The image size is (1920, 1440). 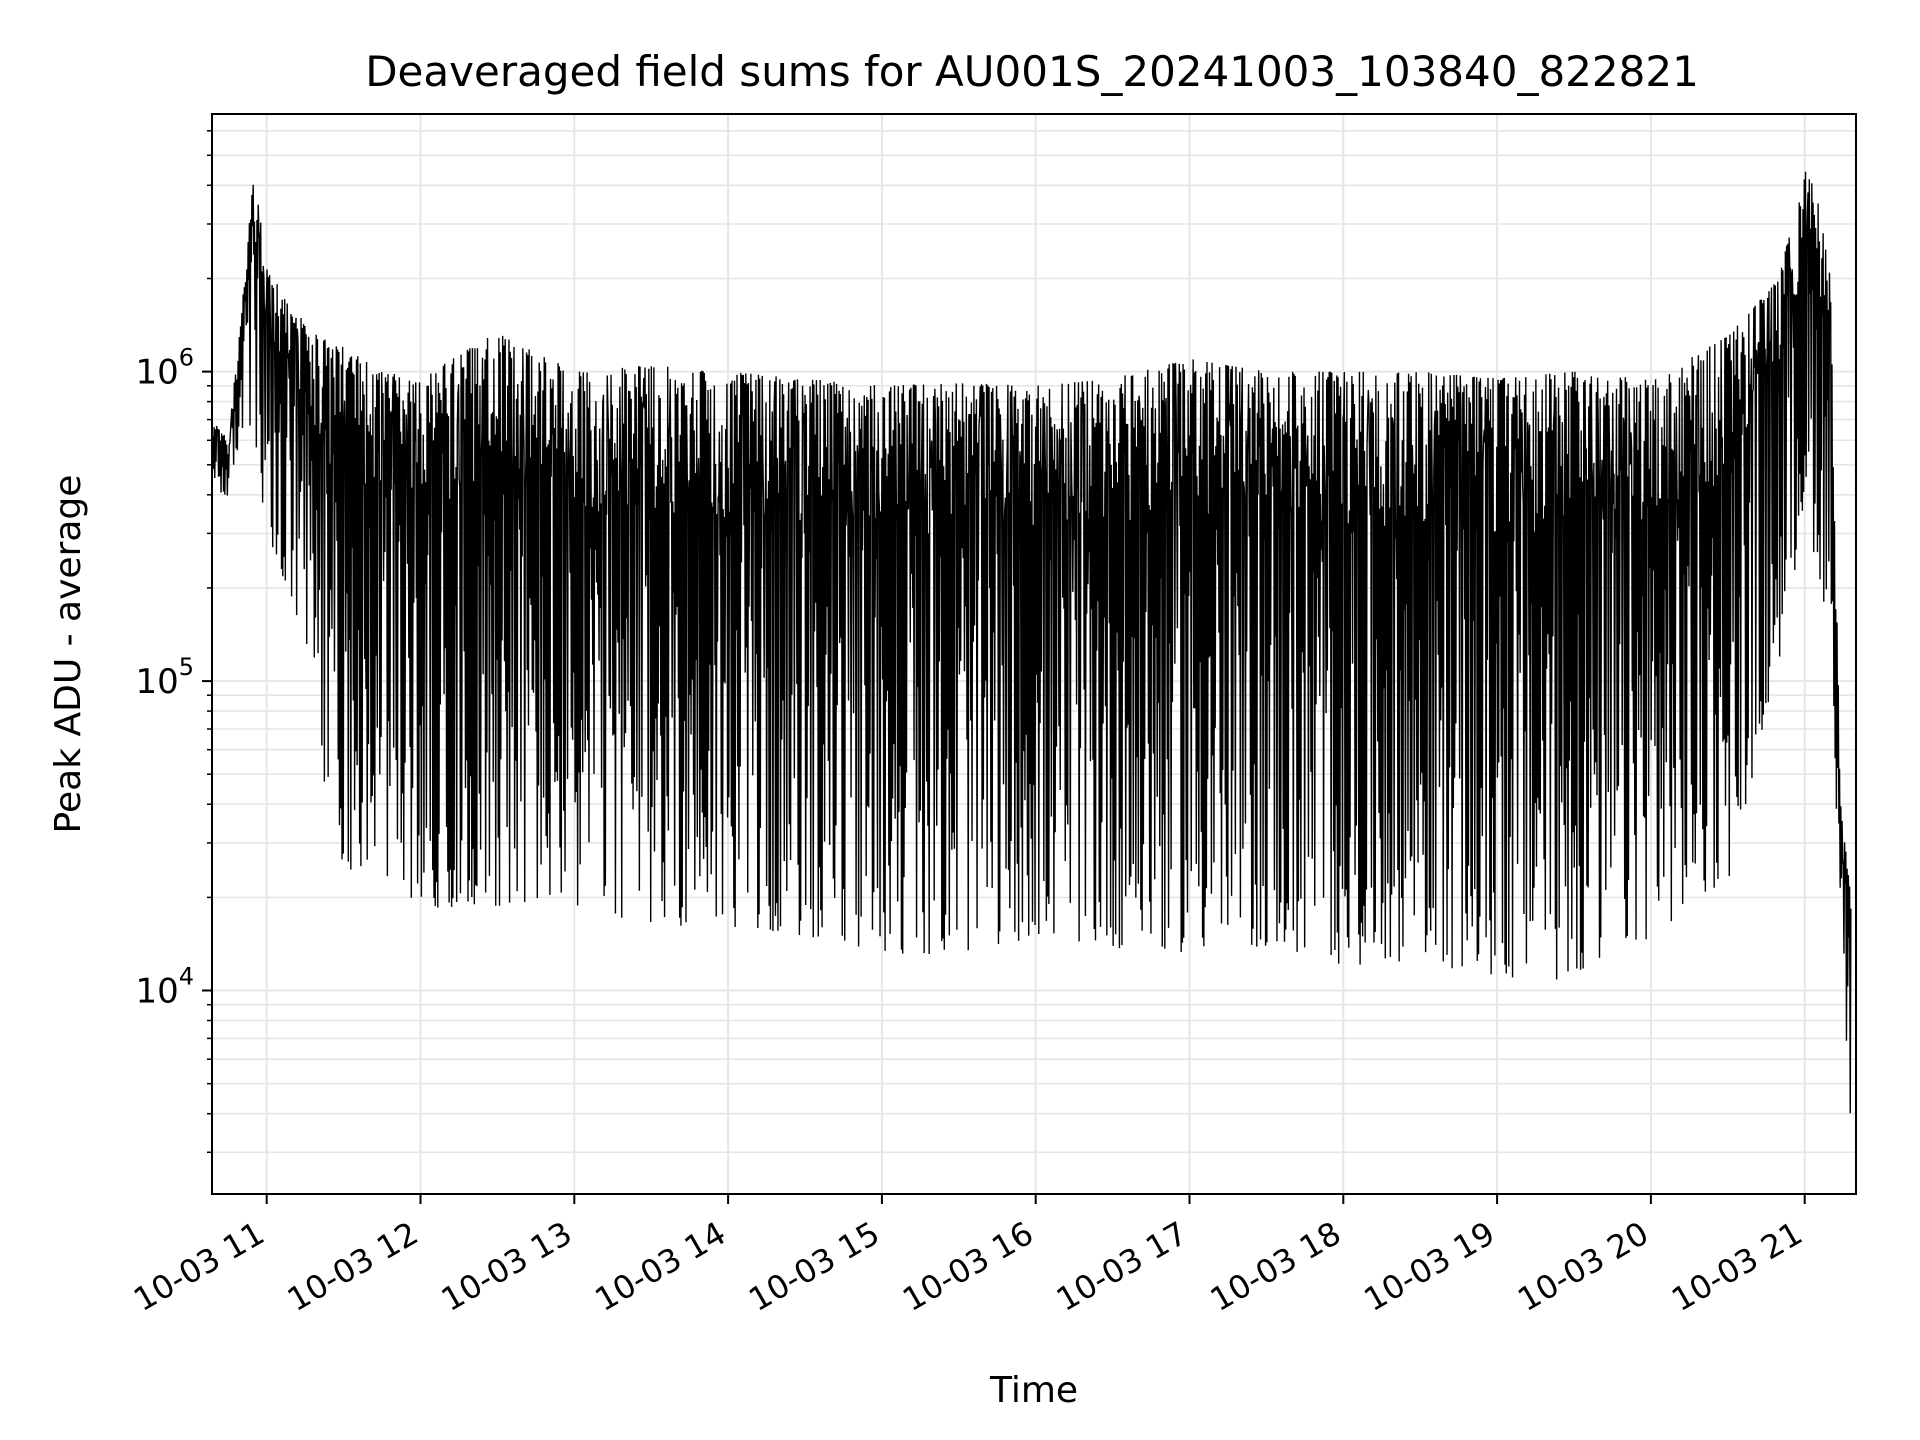 I want to click on y-tick-label: 10⁶, so click(x=164, y=368).